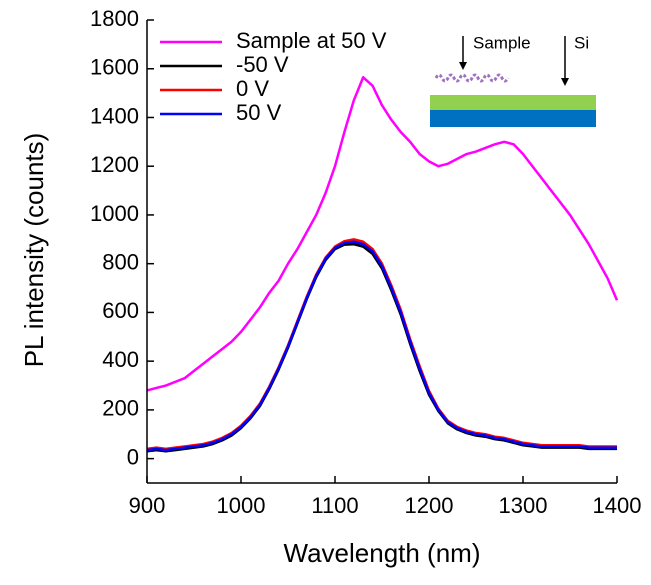  What do you see at coordinates (114, 115) in the screenshot?
I see `y-tick-label: 1400` at bounding box center [114, 115].